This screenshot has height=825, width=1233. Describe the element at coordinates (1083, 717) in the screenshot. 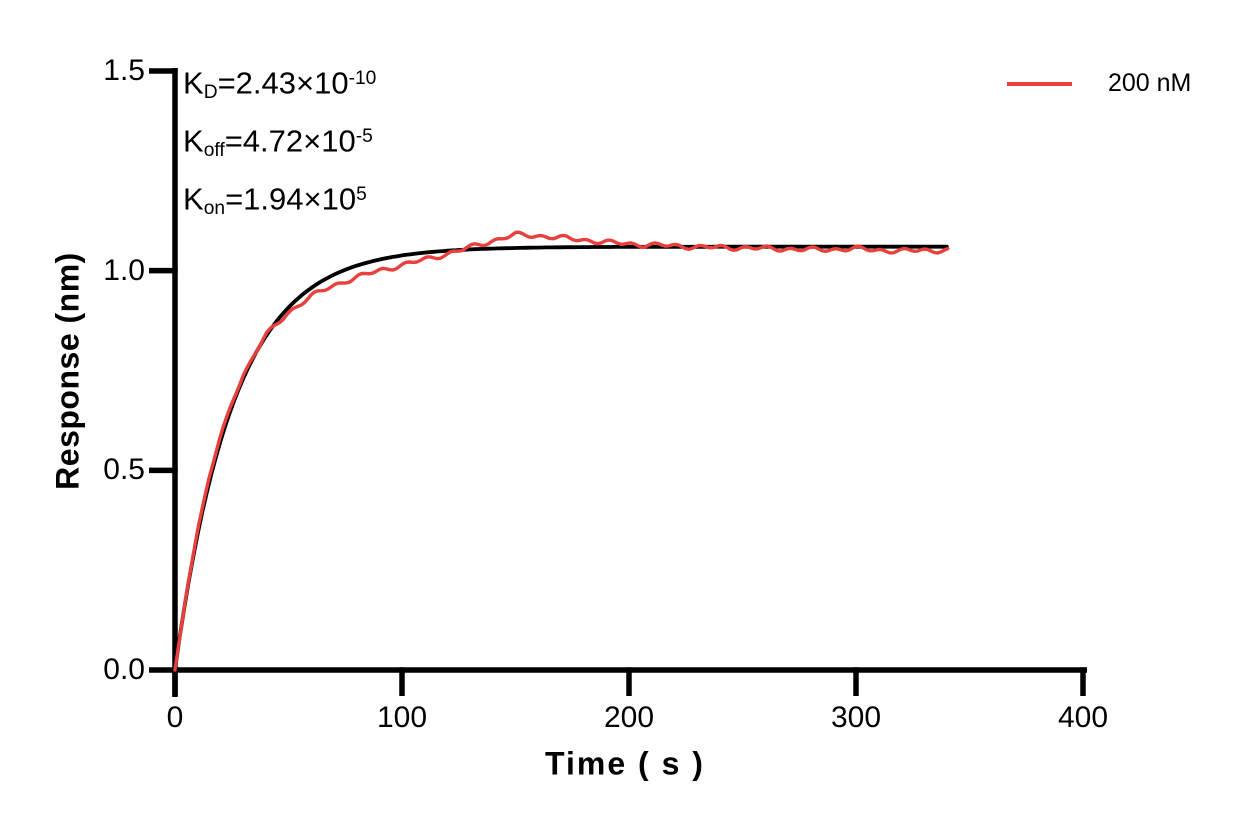

I see `x-tick-label: 400` at that location.